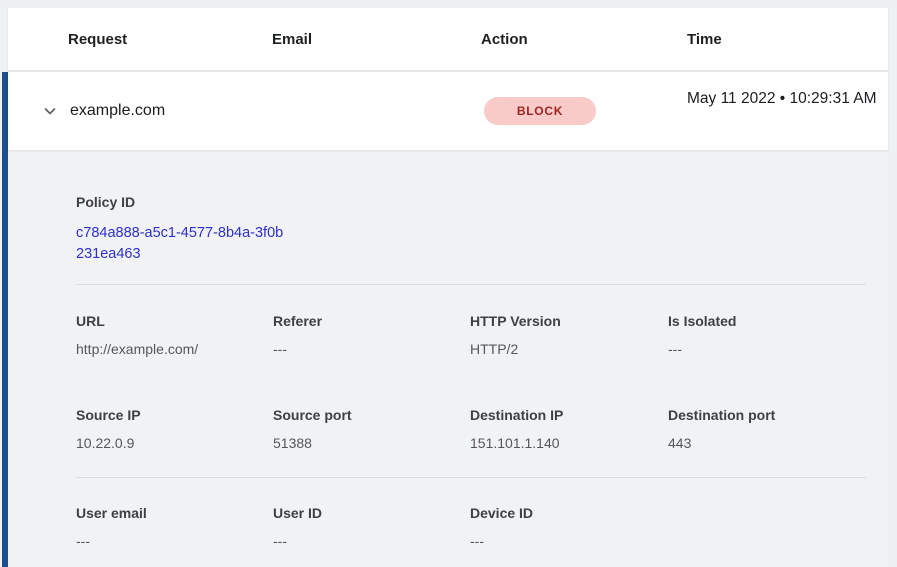 The image size is (897, 567). What do you see at coordinates (118, 110) in the screenshot?
I see `request-value: example.com` at bounding box center [118, 110].